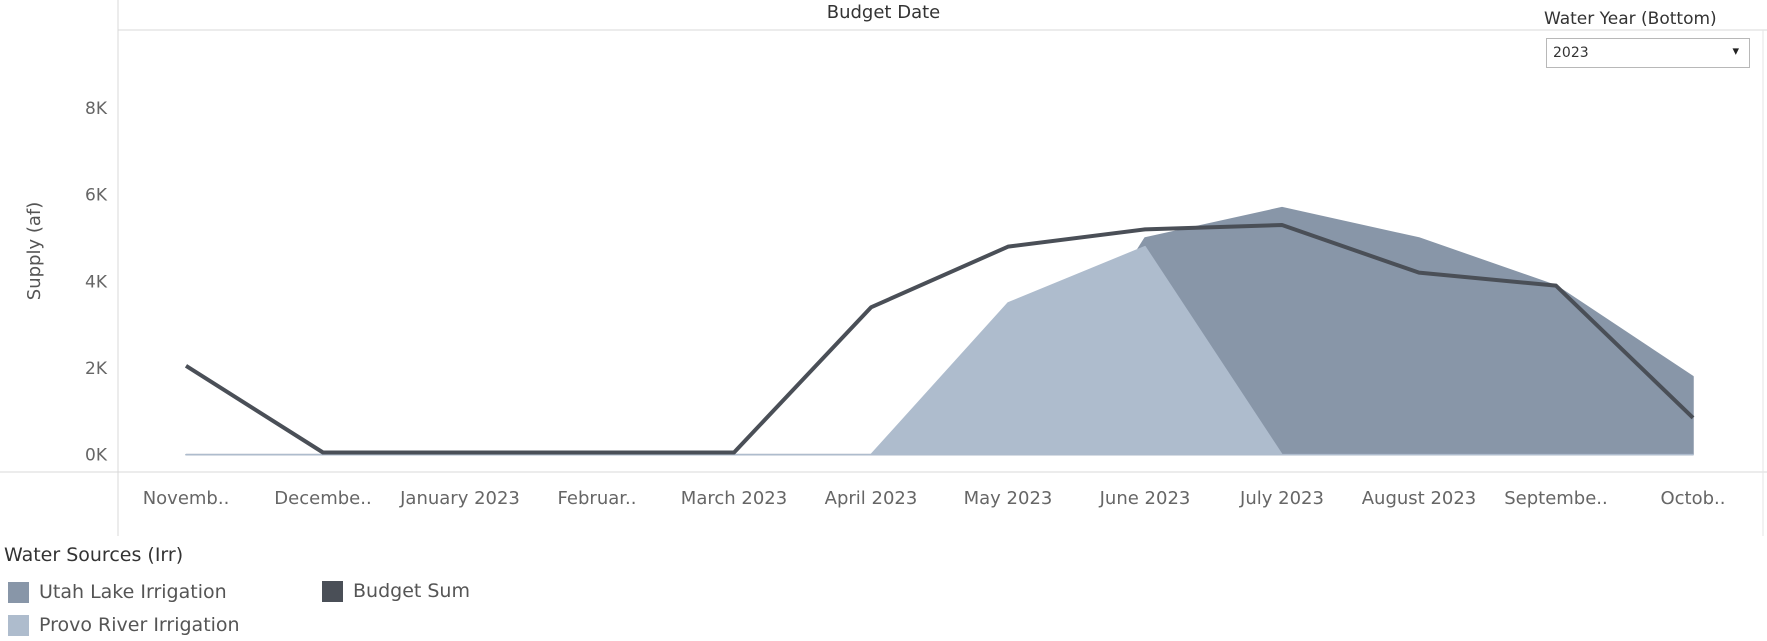 The width and height of the screenshot is (1767, 641). What do you see at coordinates (1556, 498) in the screenshot?
I see `x-tick-label: Septembe..` at bounding box center [1556, 498].